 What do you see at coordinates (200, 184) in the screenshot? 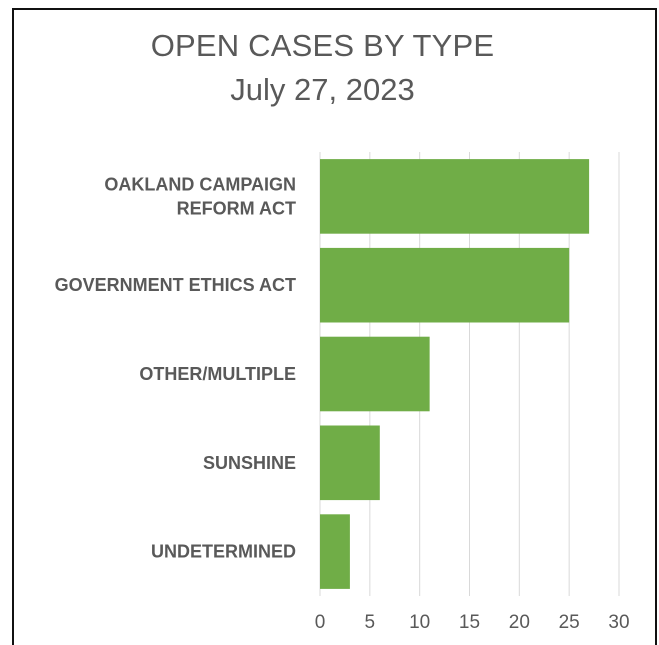
I see `category-label: OAKLAND CAMPAIGN` at bounding box center [200, 184].